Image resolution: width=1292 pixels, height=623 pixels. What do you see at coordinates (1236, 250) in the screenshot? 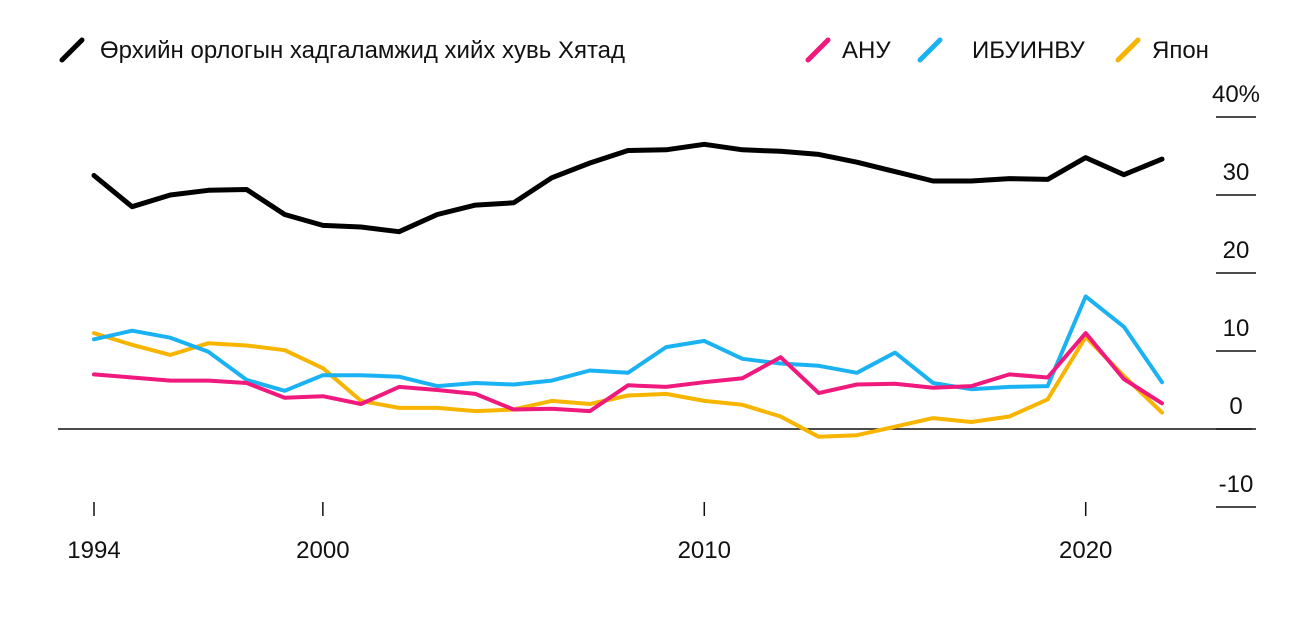
I see `y-tick-label: 20` at bounding box center [1236, 250].